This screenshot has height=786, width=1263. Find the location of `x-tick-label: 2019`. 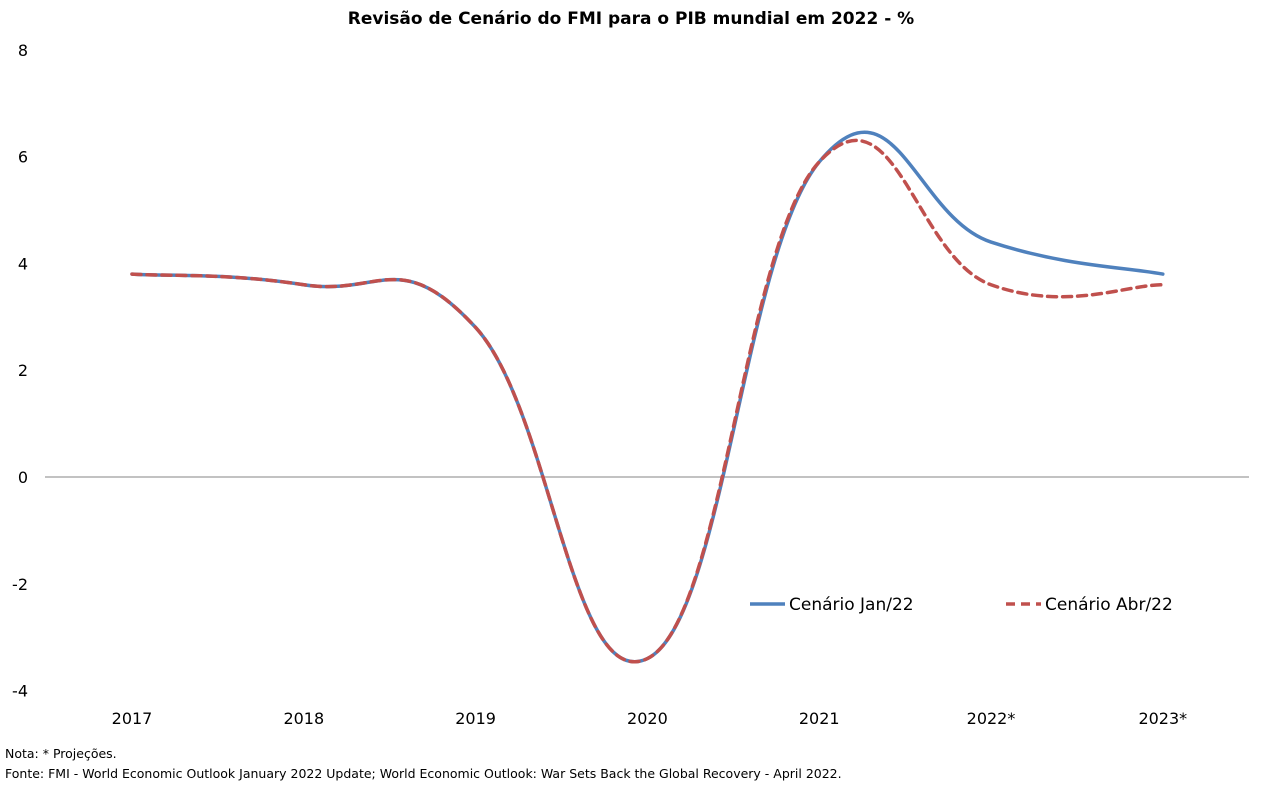

x-tick-label: 2019 is located at coordinates (475, 718).